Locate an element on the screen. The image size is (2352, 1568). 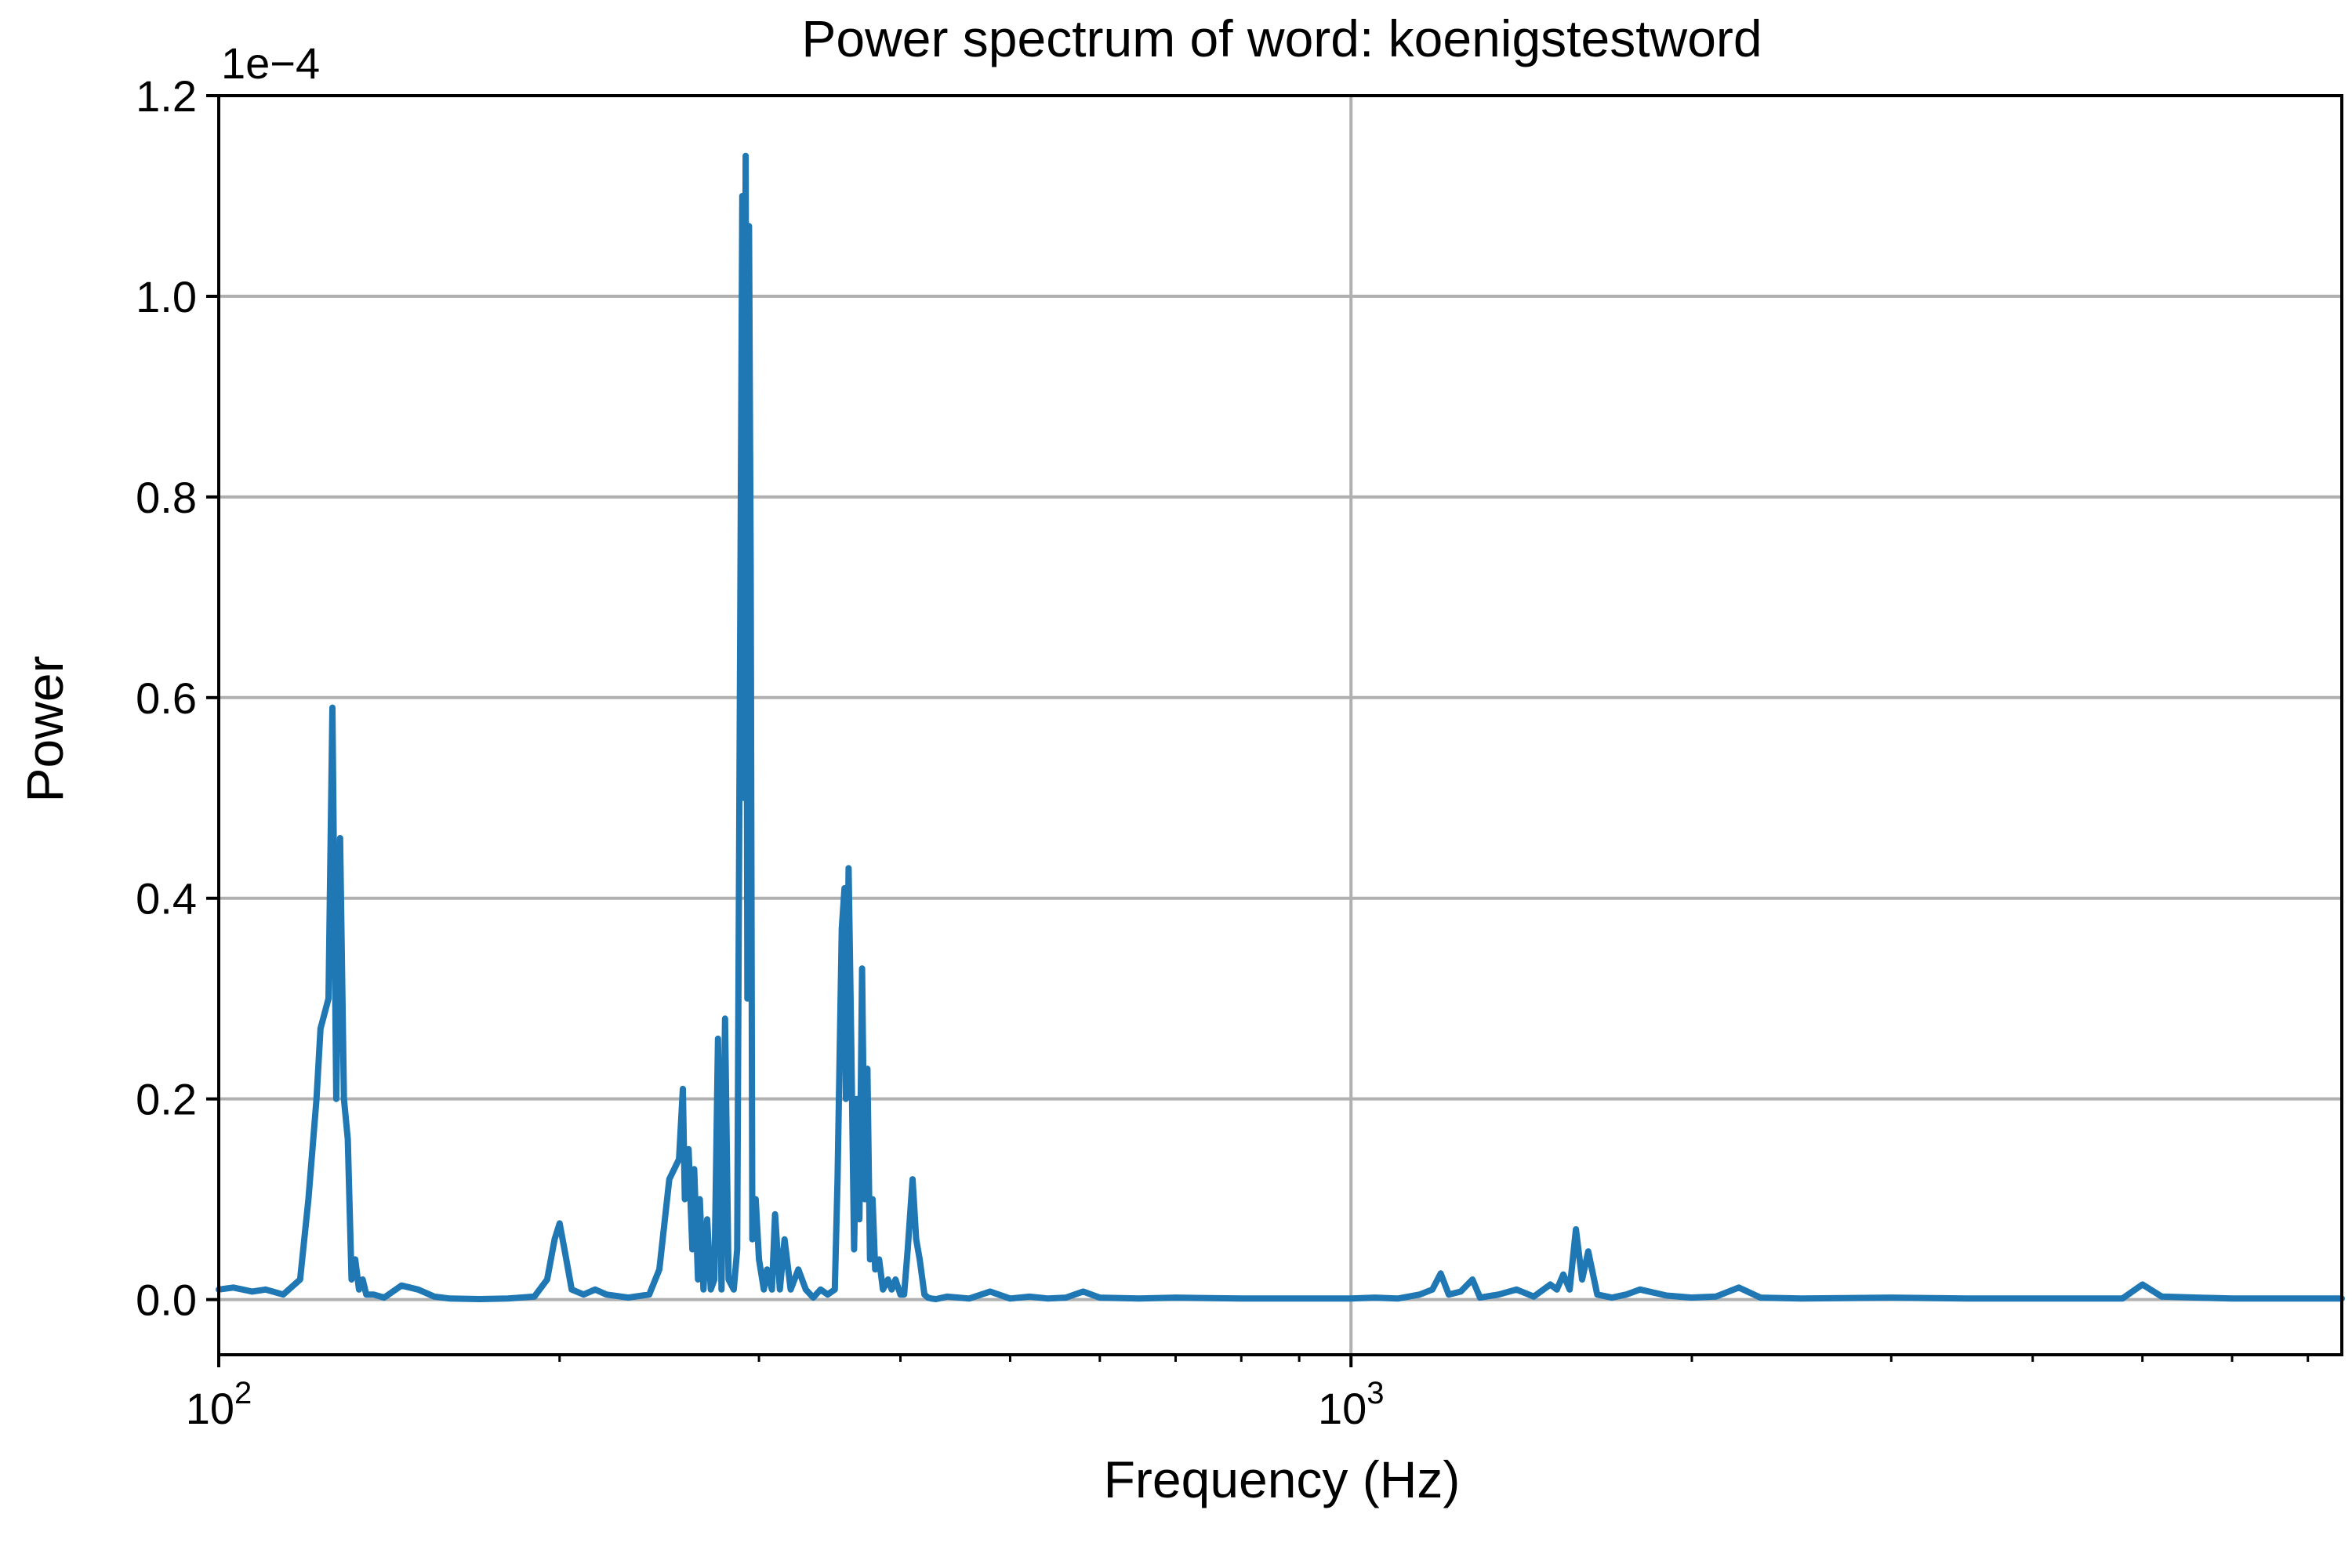
y-tick-label: 0.2 is located at coordinates (166, 1099).